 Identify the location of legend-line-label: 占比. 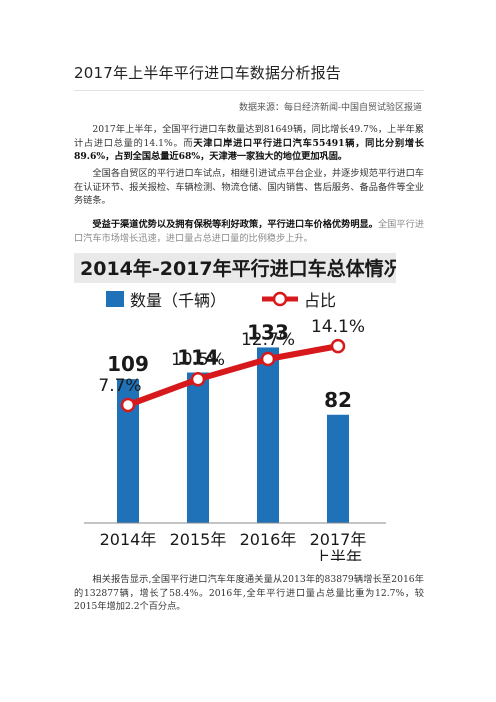
(320, 300).